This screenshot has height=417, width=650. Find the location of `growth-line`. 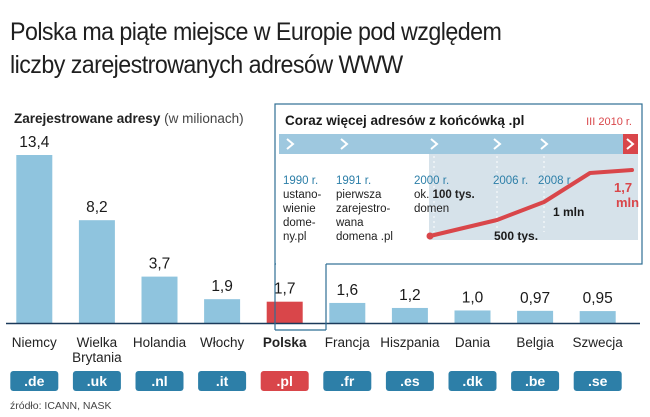

growth-line is located at coordinates (531, 203).